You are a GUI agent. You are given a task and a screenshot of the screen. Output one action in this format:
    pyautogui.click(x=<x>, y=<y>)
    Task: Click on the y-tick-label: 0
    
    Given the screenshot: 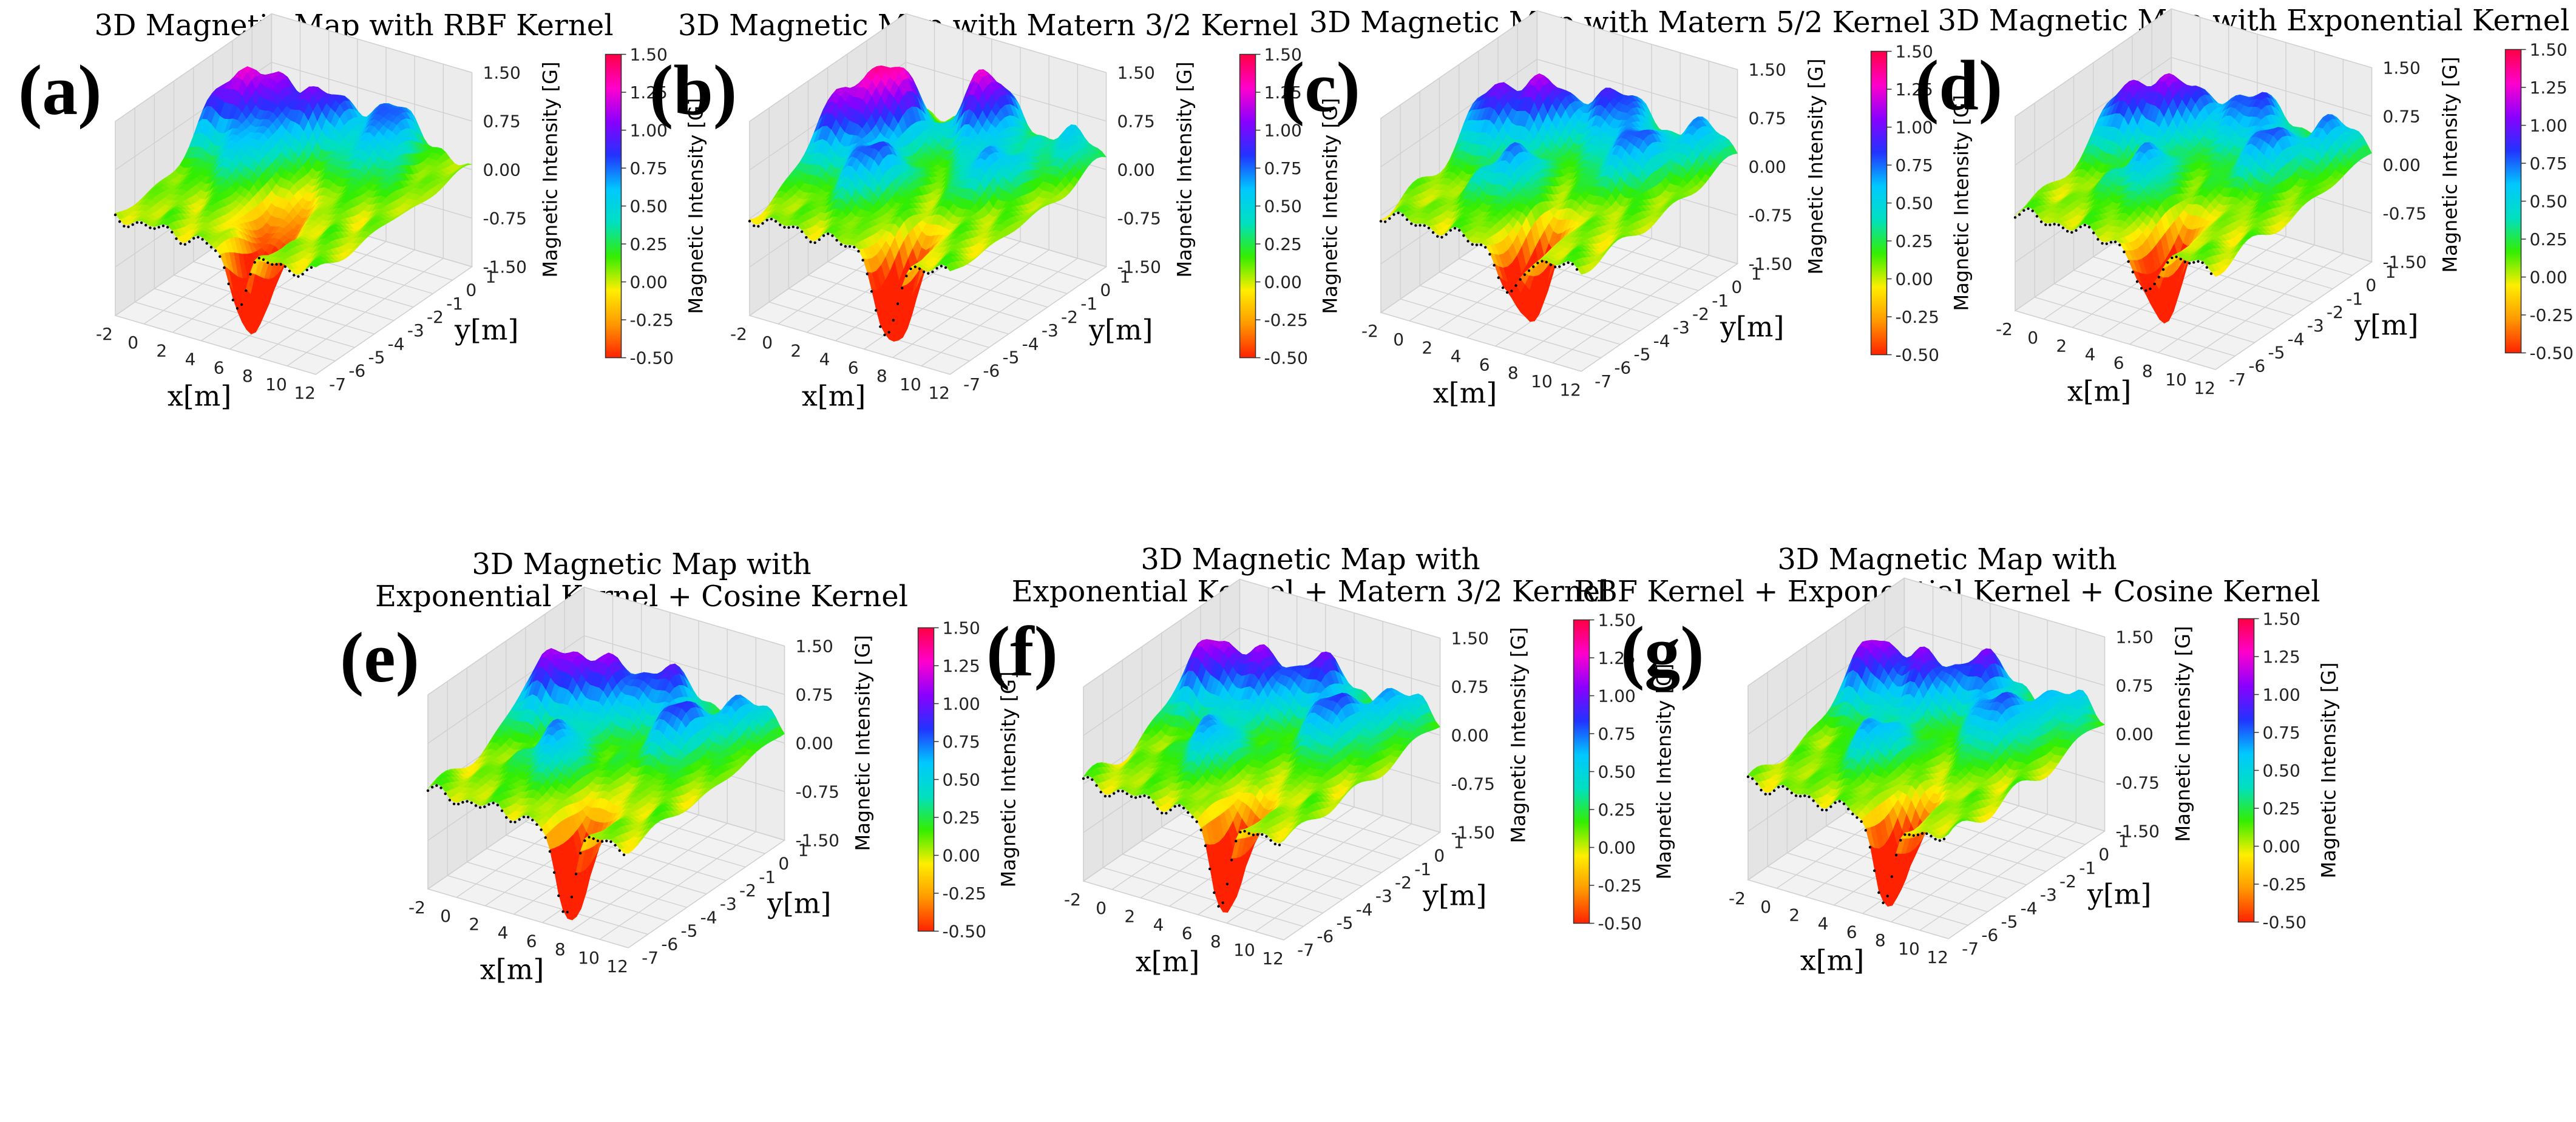 What is the action you would take?
    pyautogui.click(x=2370, y=286)
    